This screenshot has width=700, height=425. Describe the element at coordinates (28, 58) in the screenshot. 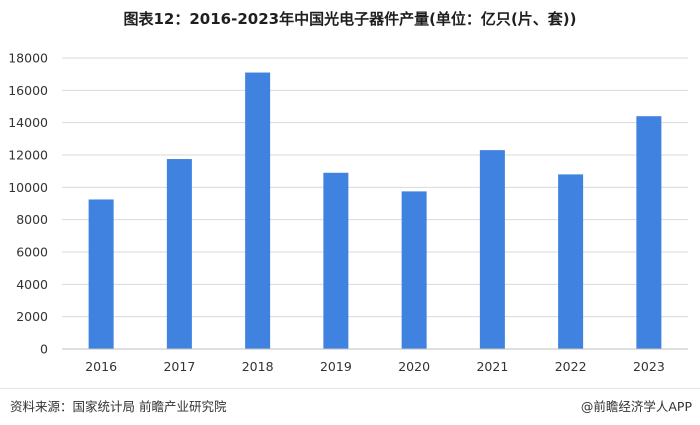

I see `y-tick-label: 18000` at that location.